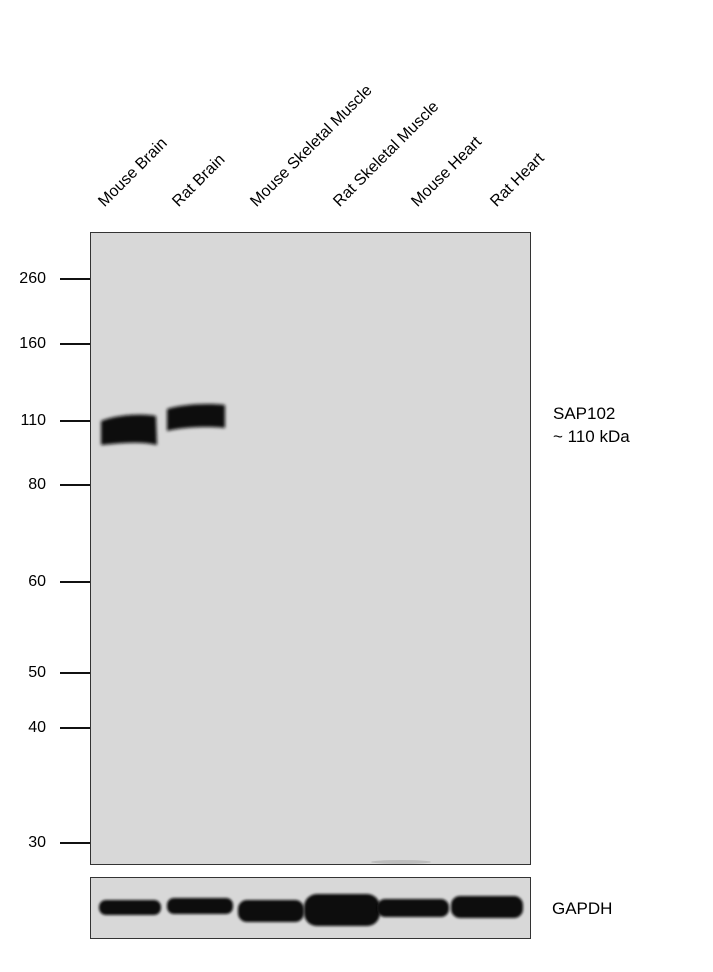 The width and height of the screenshot is (713, 972). I want to click on lane-label-rat-heart: Rat Heart, so click(517, 180).